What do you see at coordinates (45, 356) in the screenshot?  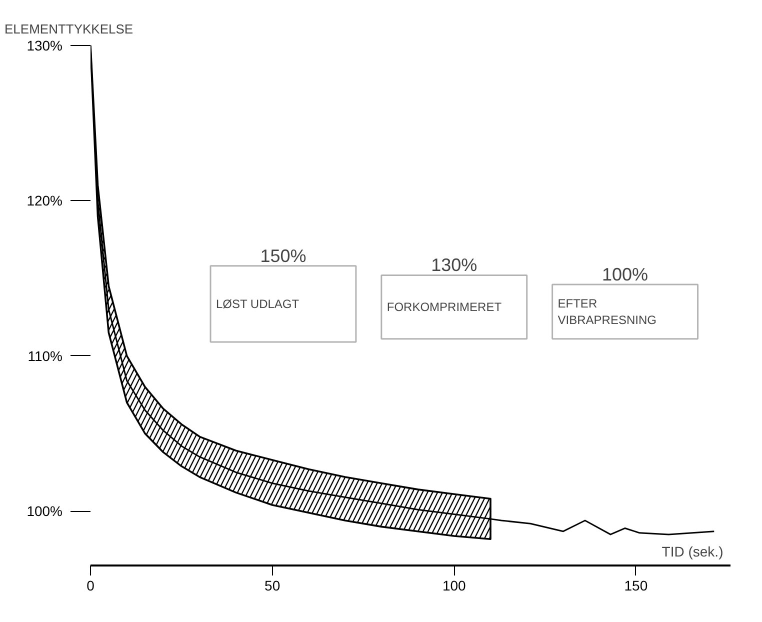 I see `y-tick-label: 110%` at bounding box center [45, 356].